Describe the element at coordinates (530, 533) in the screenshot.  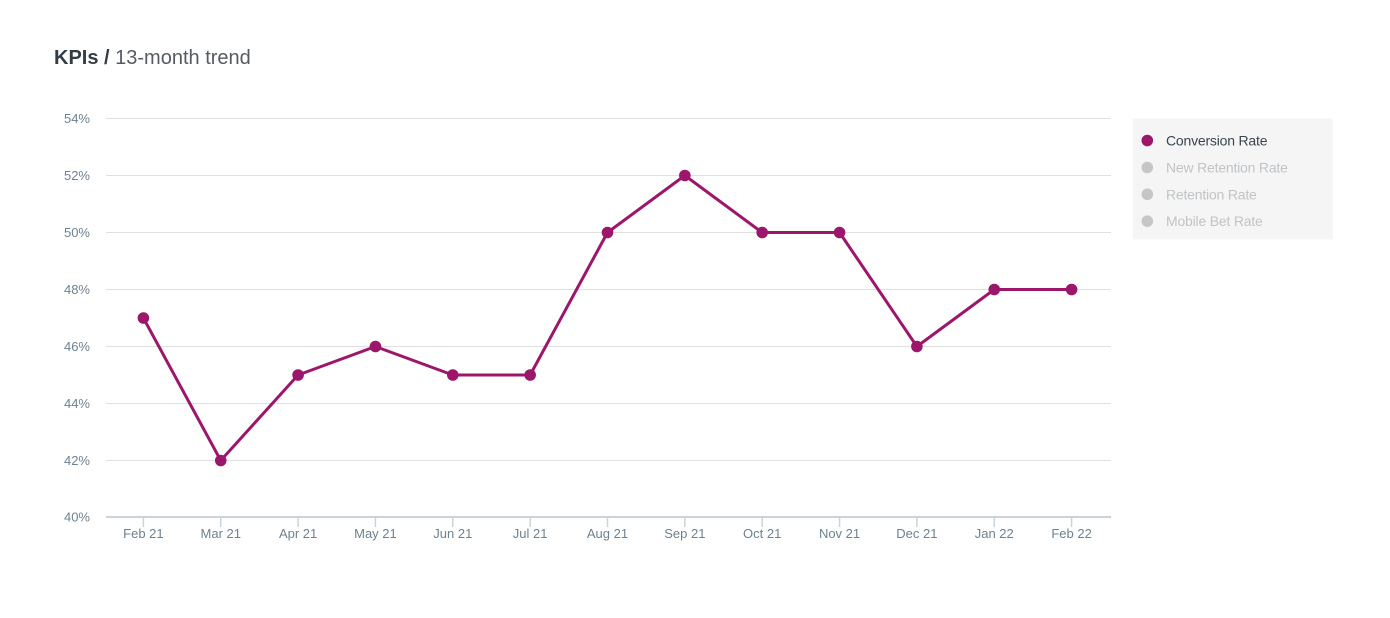
I see `svg-text: Jul 21` at that location.